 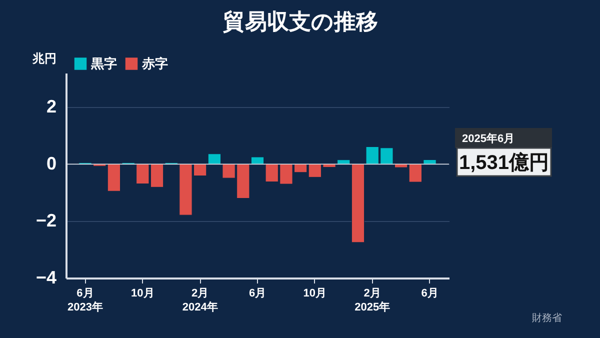 I want to click on text: 2025年6月, so click(x=488, y=138).